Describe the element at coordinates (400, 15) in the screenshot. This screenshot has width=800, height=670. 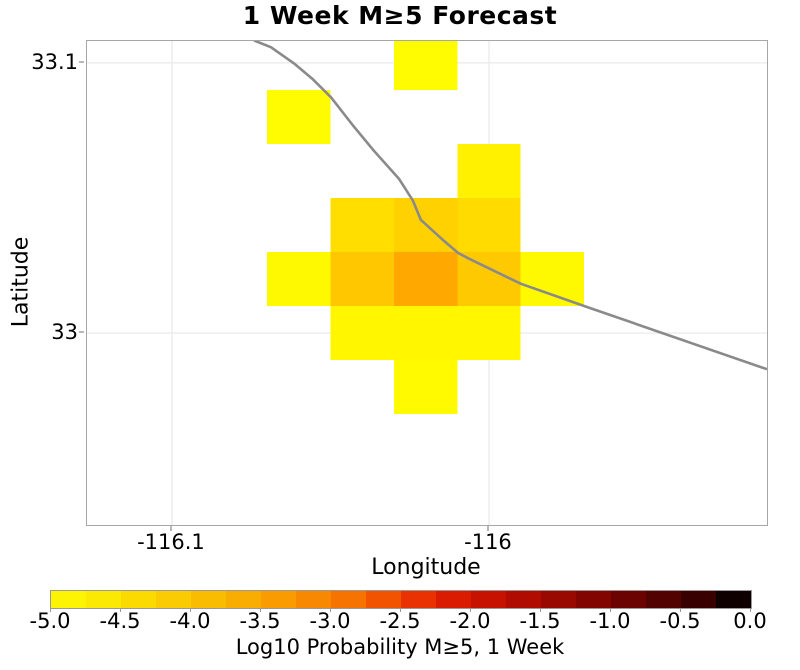
I see `chart-title: 1 Week M≥5 Forecast` at that location.